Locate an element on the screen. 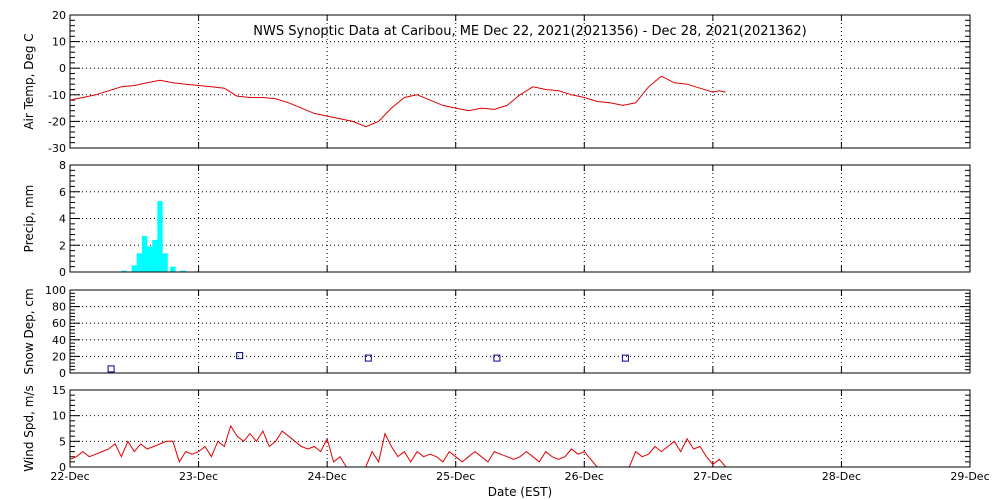 The height and width of the screenshot is (500, 1000). x-tick-label: 27-Dec is located at coordinates (712, 476).